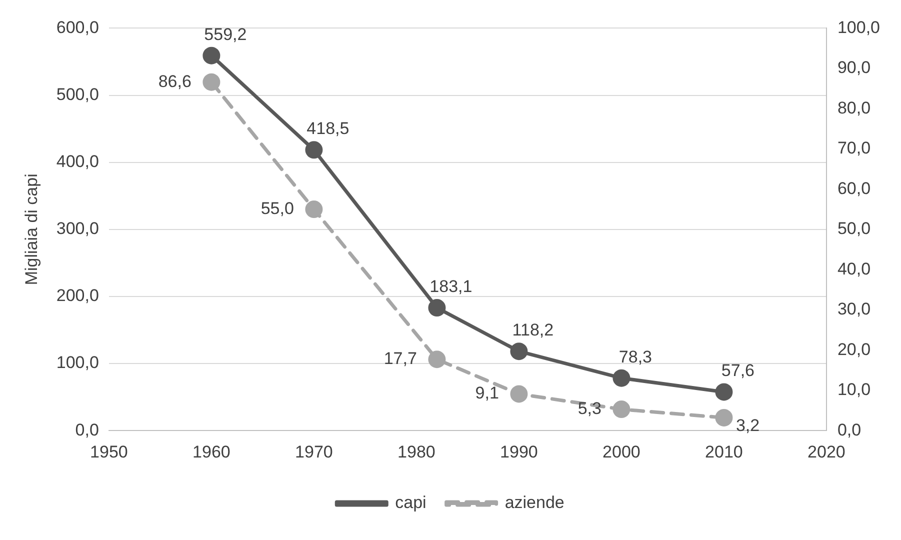 Image resolution: width=901 pixels, height=540 pixels. I want to click on x-tick-label: 2010, so click(724, 452).